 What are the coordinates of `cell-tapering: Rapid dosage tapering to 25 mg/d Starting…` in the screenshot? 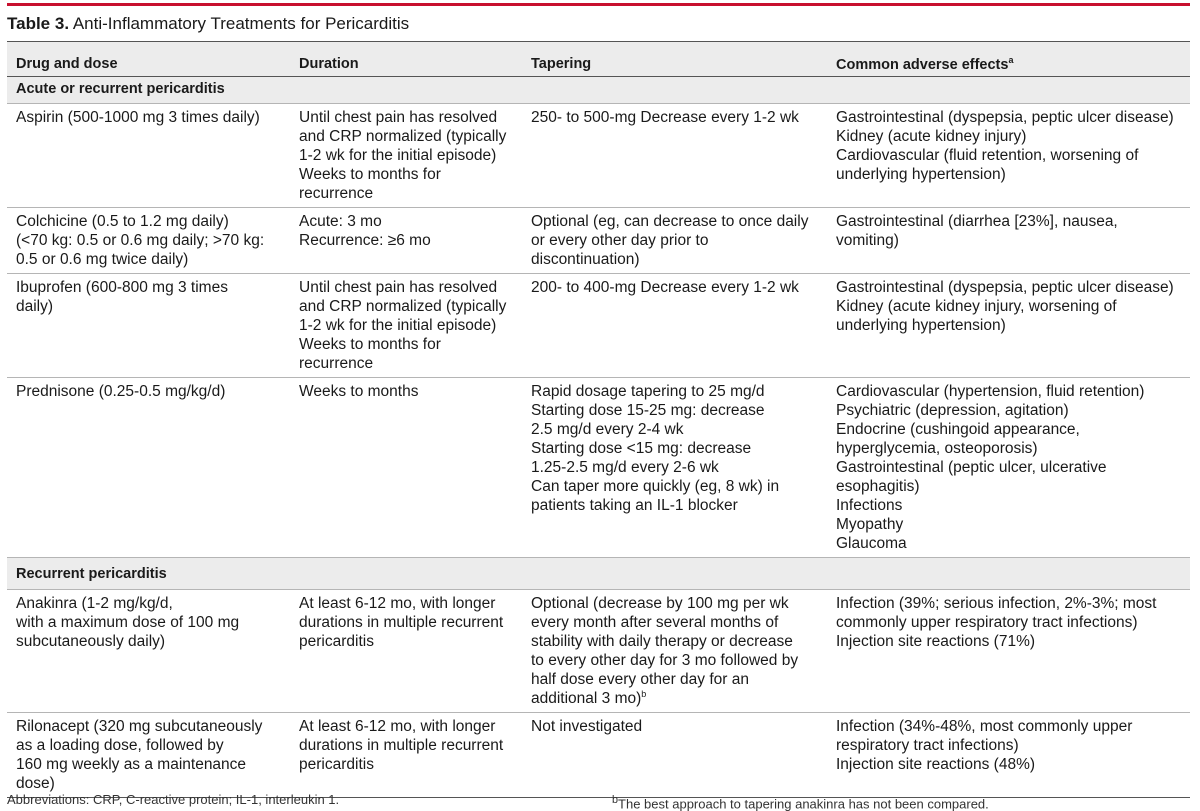 It's located at (674, 467).